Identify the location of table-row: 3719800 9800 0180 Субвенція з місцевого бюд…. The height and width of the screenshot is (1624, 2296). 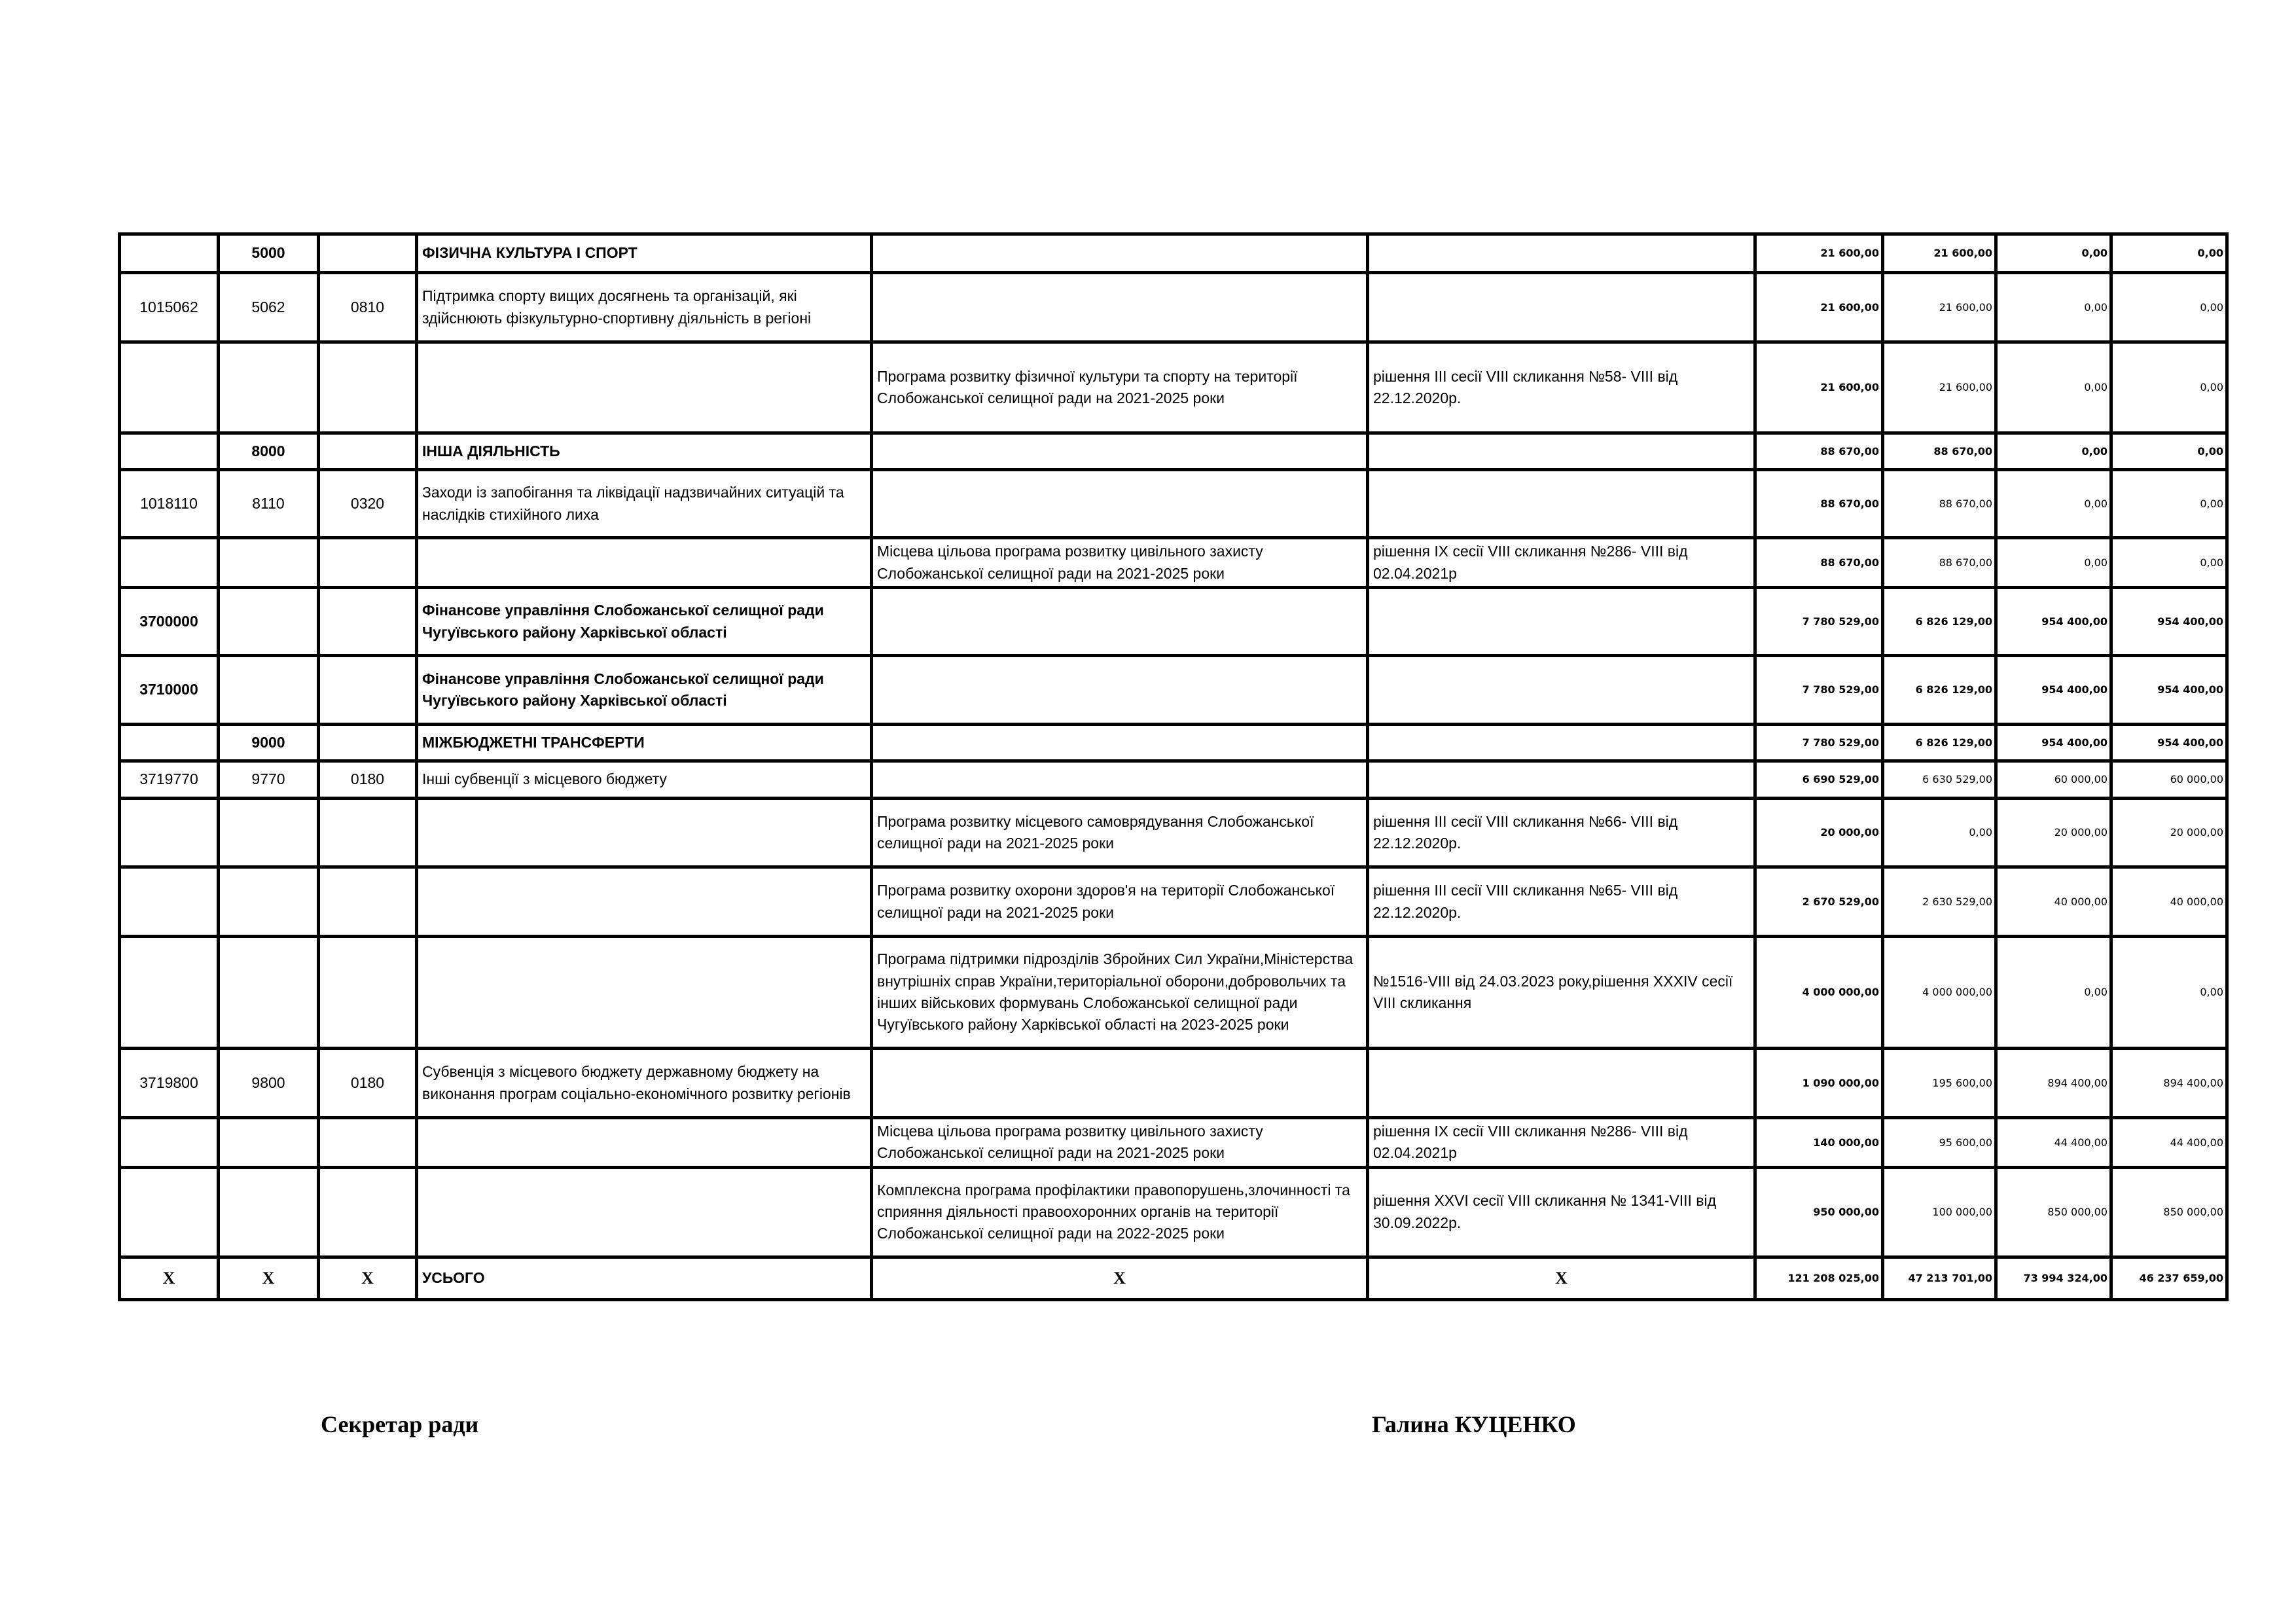
(1173, 1083).